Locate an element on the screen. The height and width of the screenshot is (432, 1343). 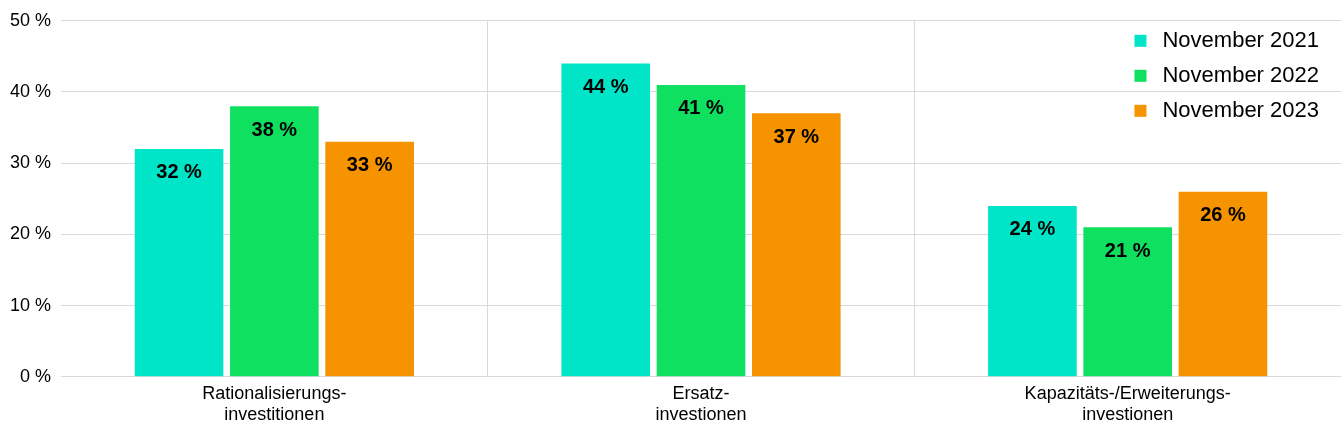
legend-label: November 2022 is located at coordinates (1241, 74).